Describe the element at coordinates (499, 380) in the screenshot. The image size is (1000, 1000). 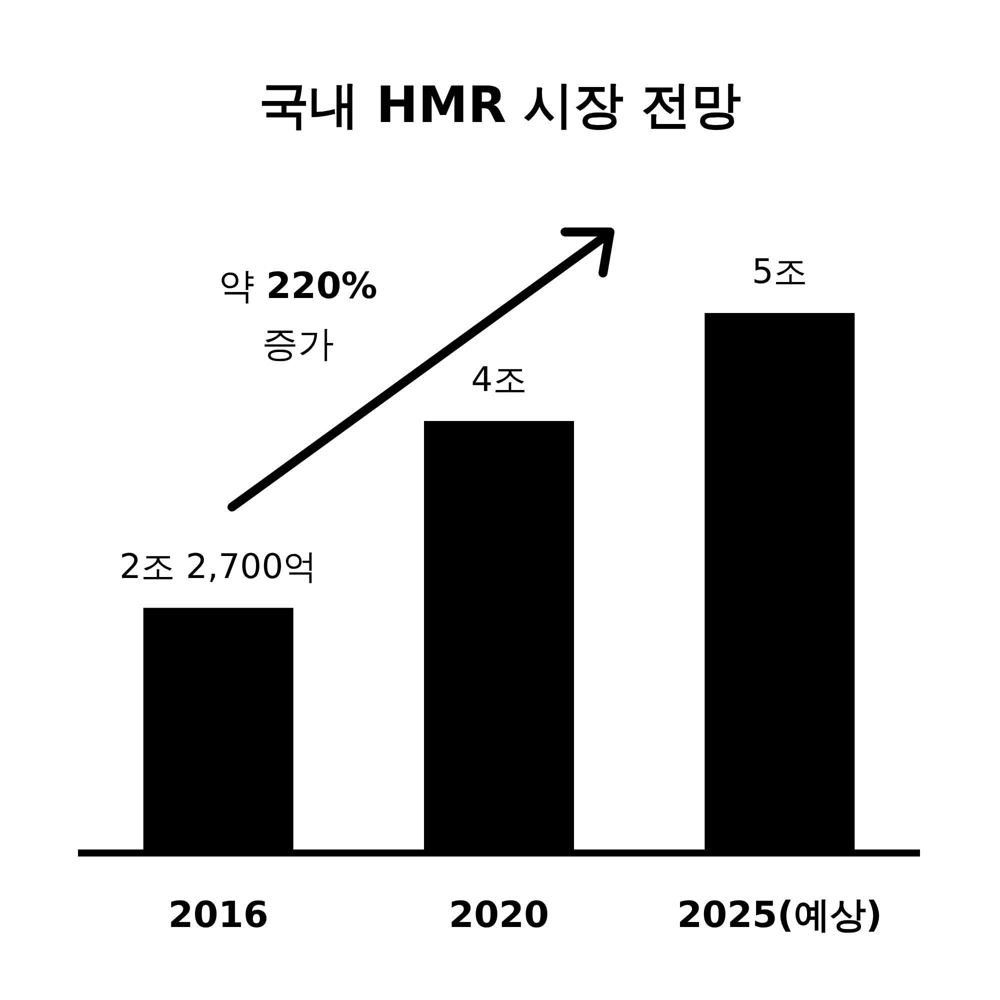
I see `data-label: 4조` at that location.